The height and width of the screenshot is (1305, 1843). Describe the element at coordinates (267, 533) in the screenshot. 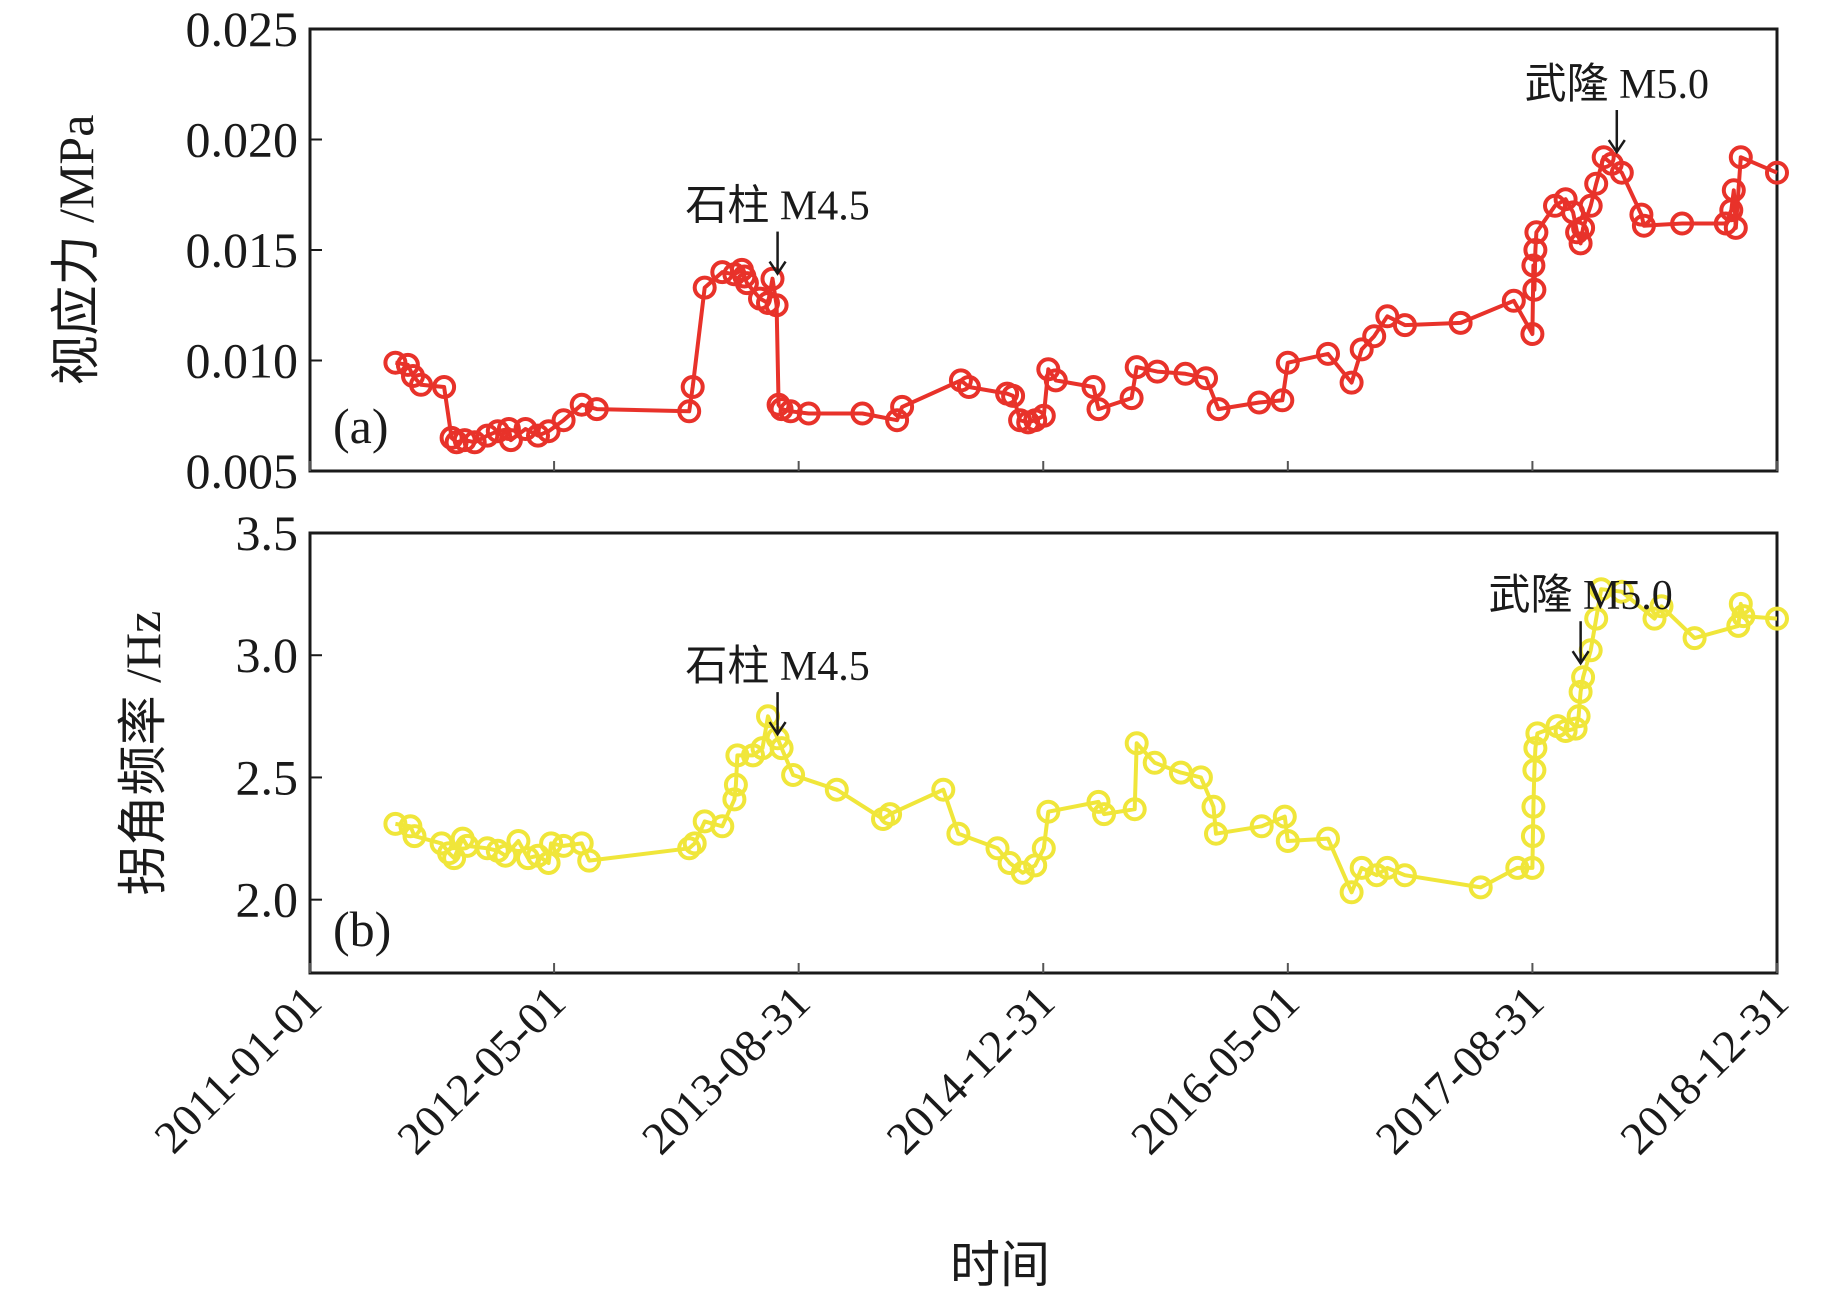

I see `panel-b-y-tick-label: 3.5` at that location.